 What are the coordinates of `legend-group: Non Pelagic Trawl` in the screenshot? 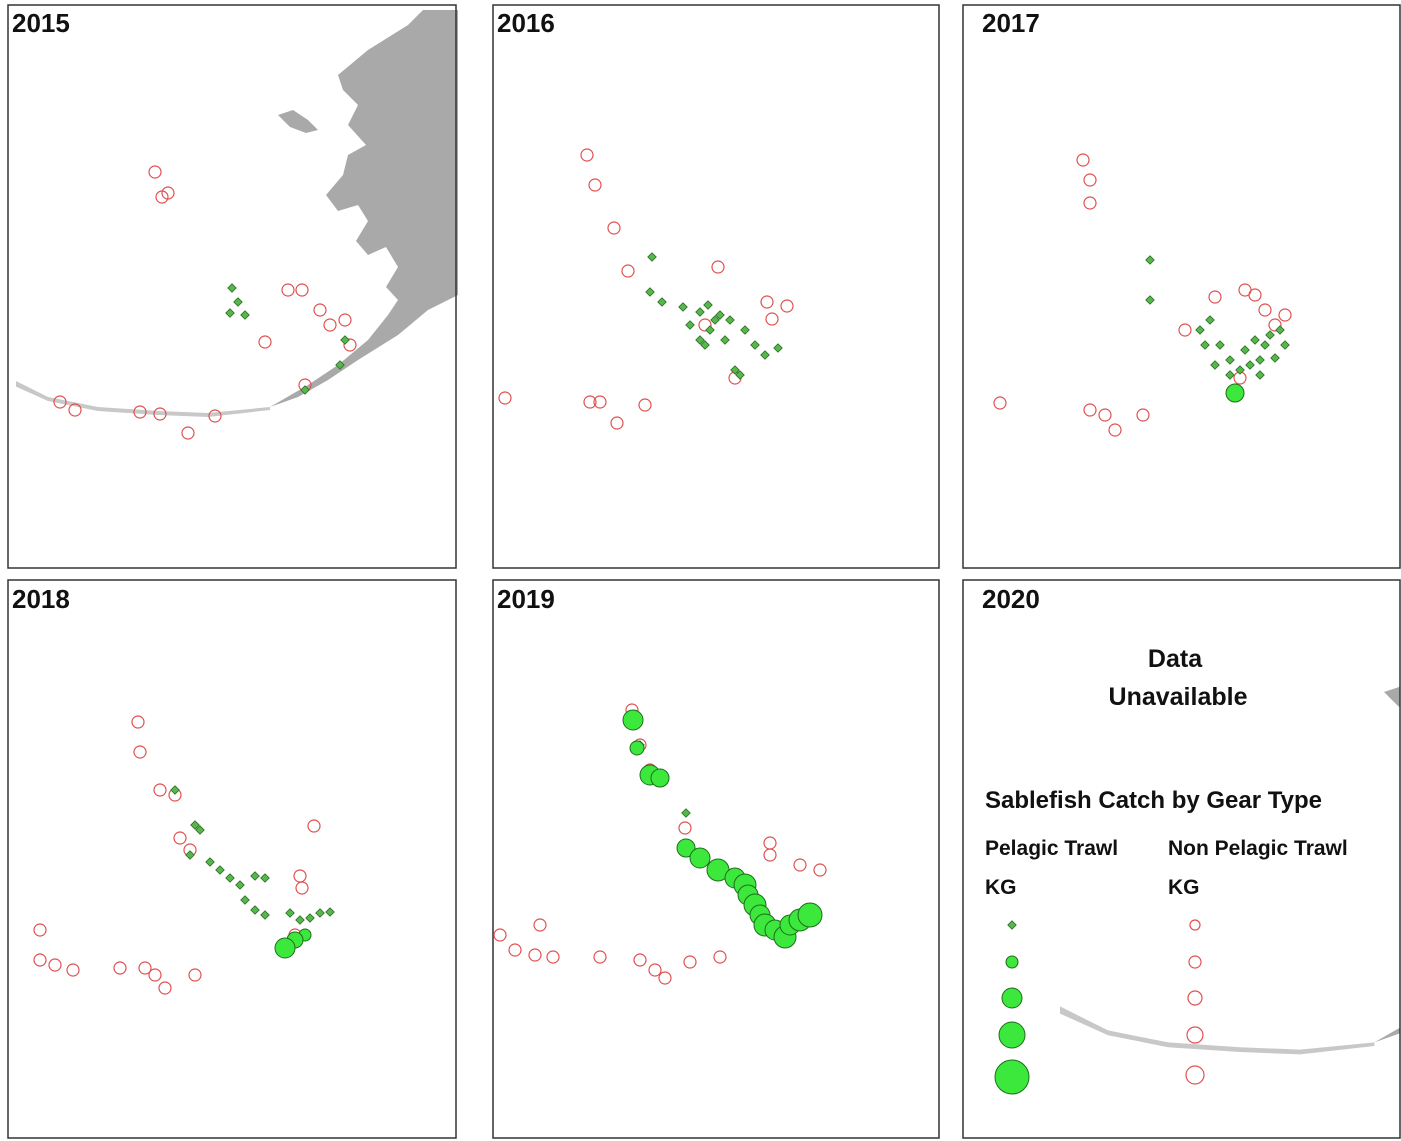 It's located at (1258, 848).